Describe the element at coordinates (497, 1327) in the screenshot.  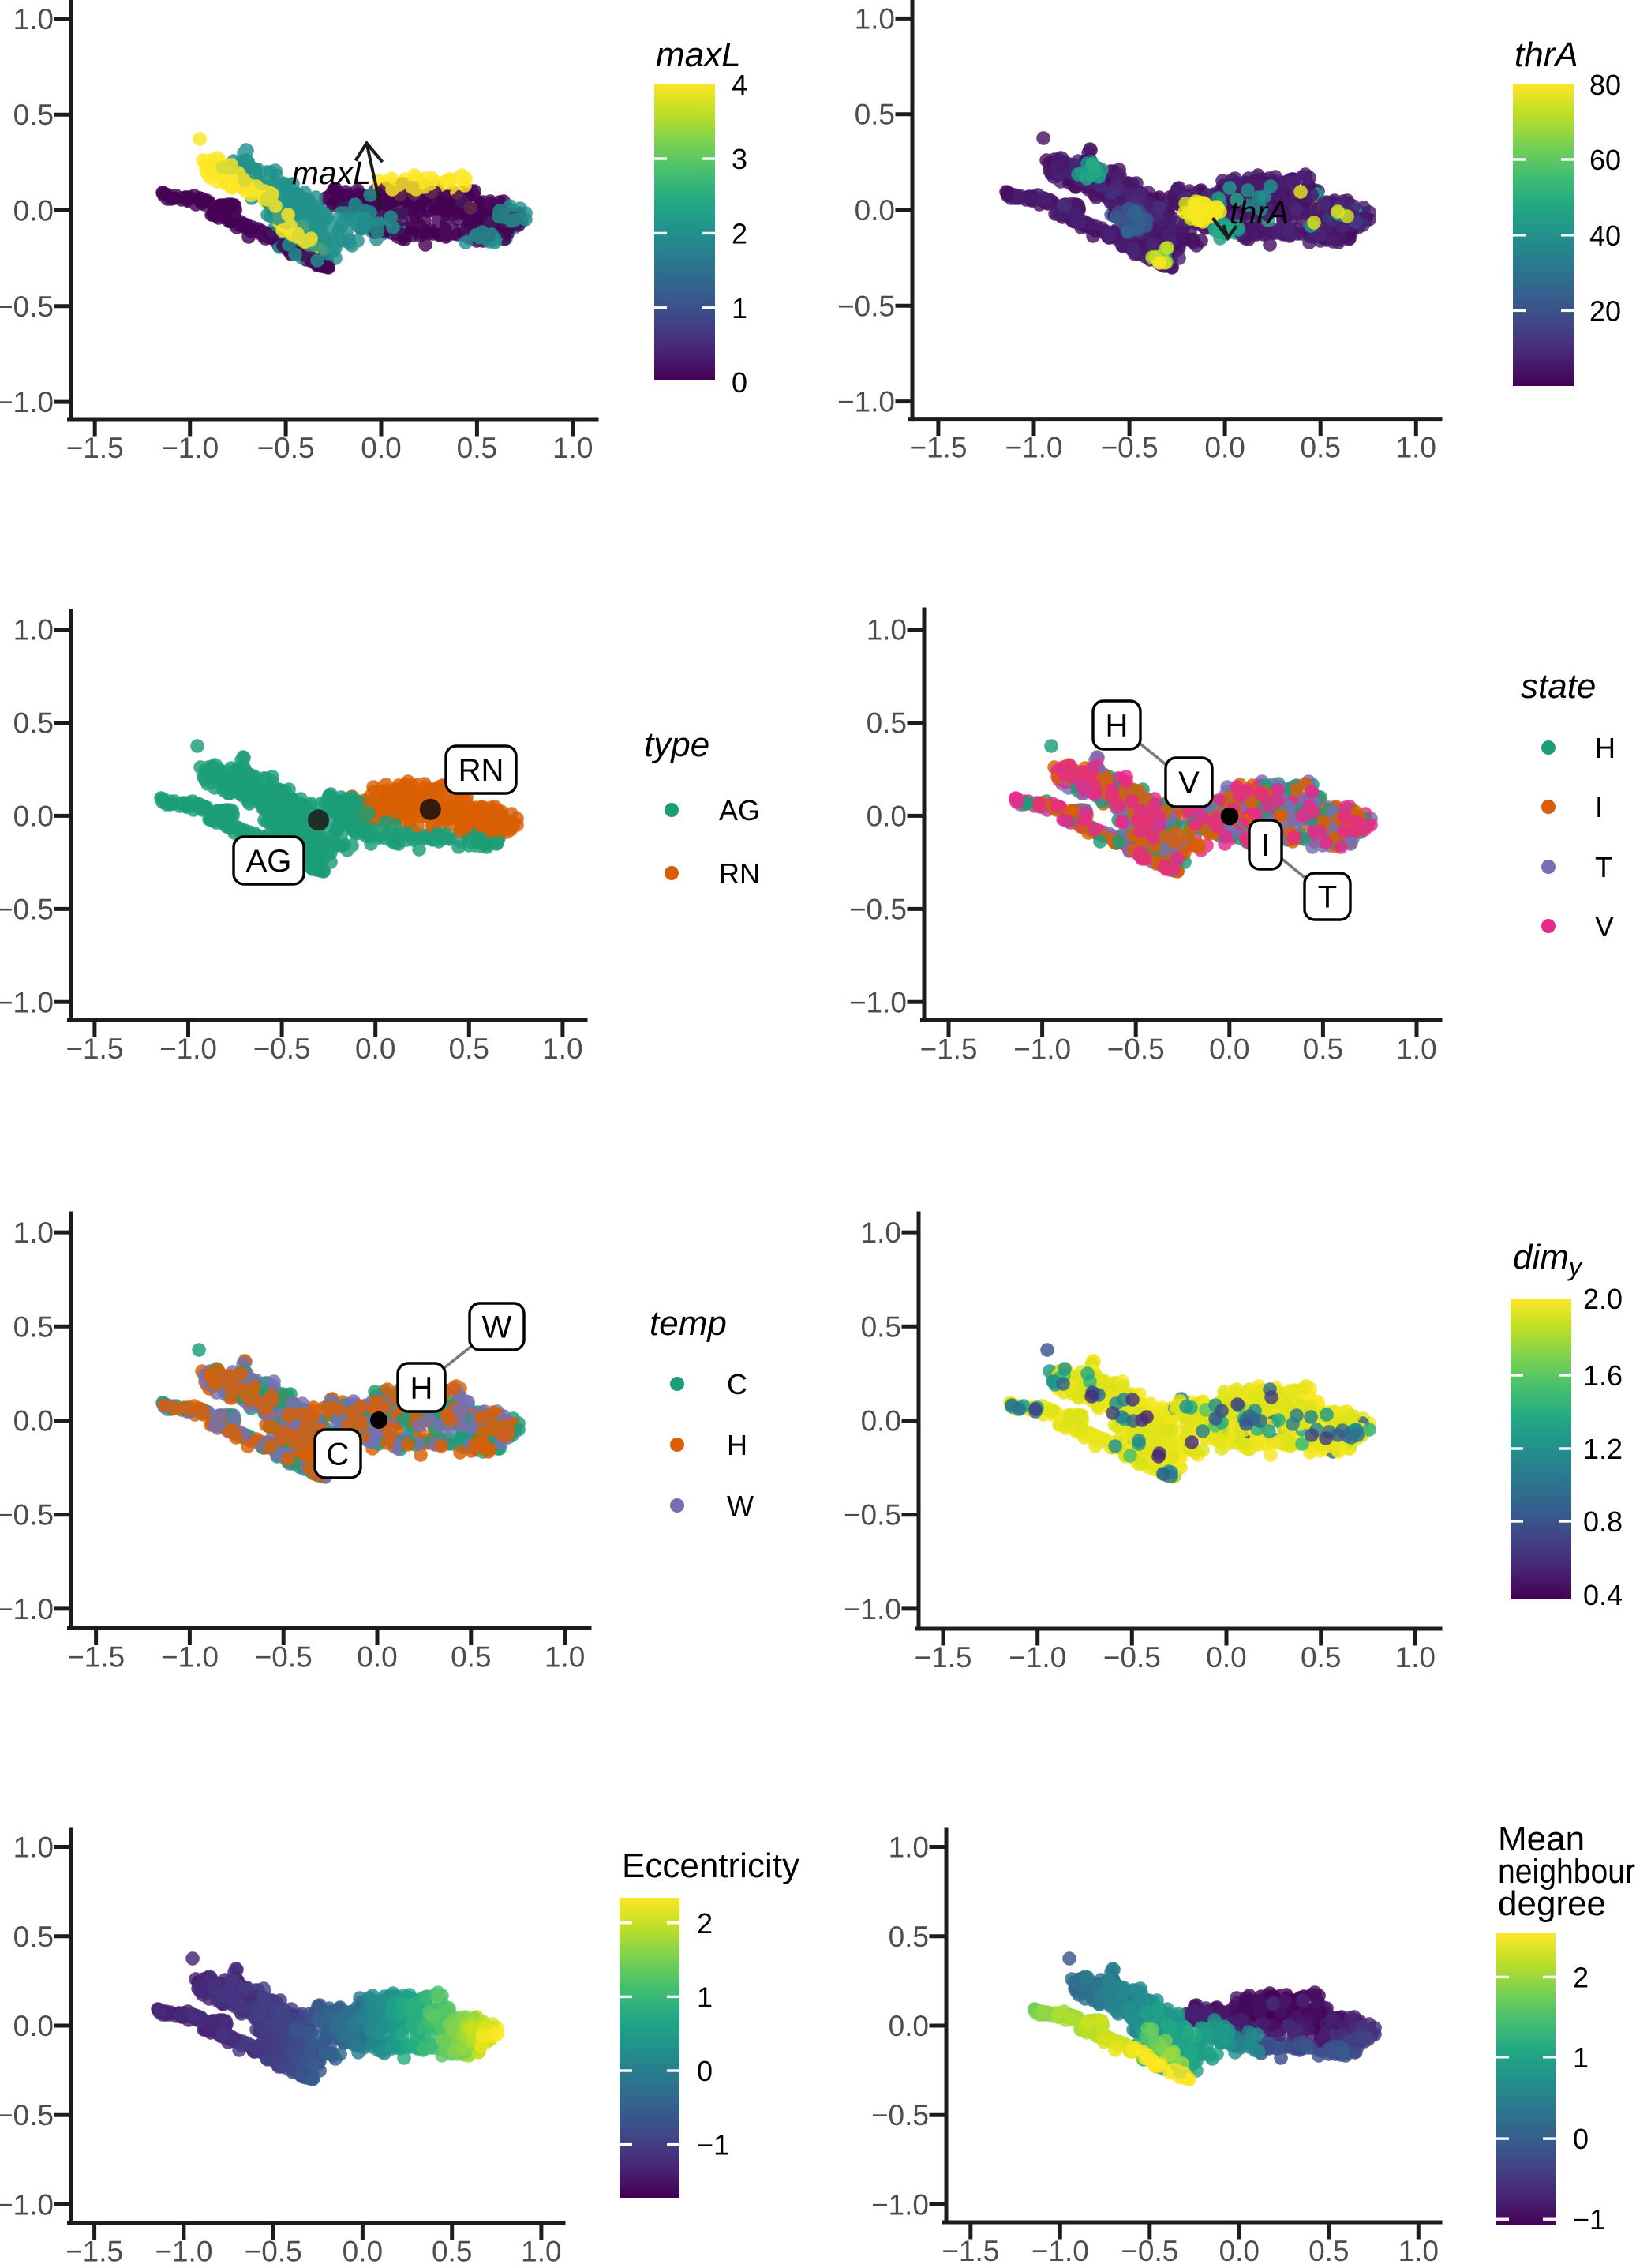
I see `svg-text: W` at that location.